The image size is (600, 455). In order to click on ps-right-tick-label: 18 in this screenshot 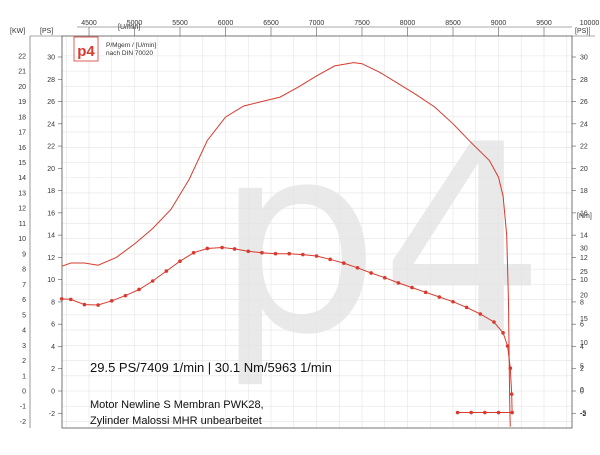, I will do `click(584, 191)`.